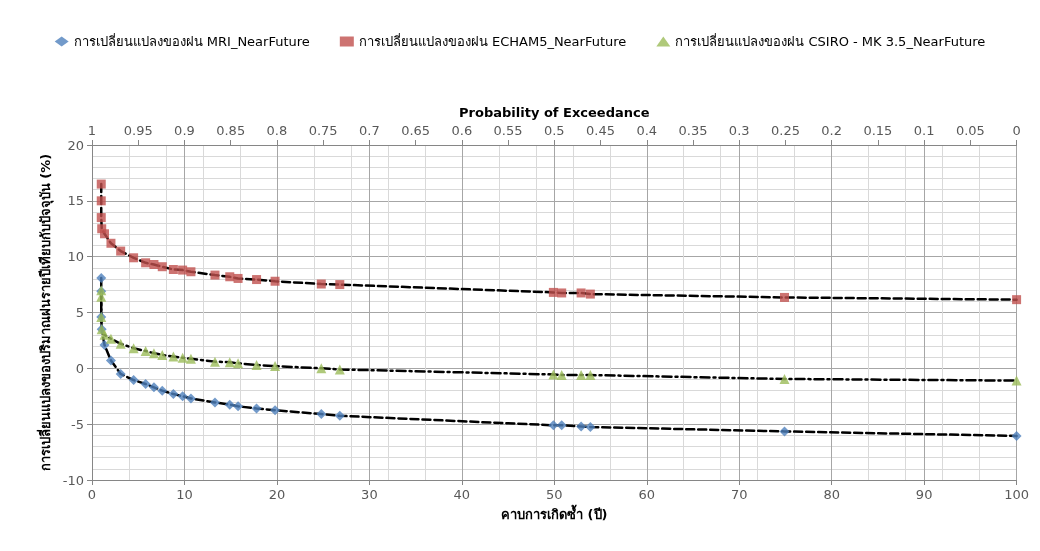 This screenshot has height=551, width=1040. Describe the element at coordinates (554, 130) in the screenshot. I see `x2-tick-label: 0.5` at that location.